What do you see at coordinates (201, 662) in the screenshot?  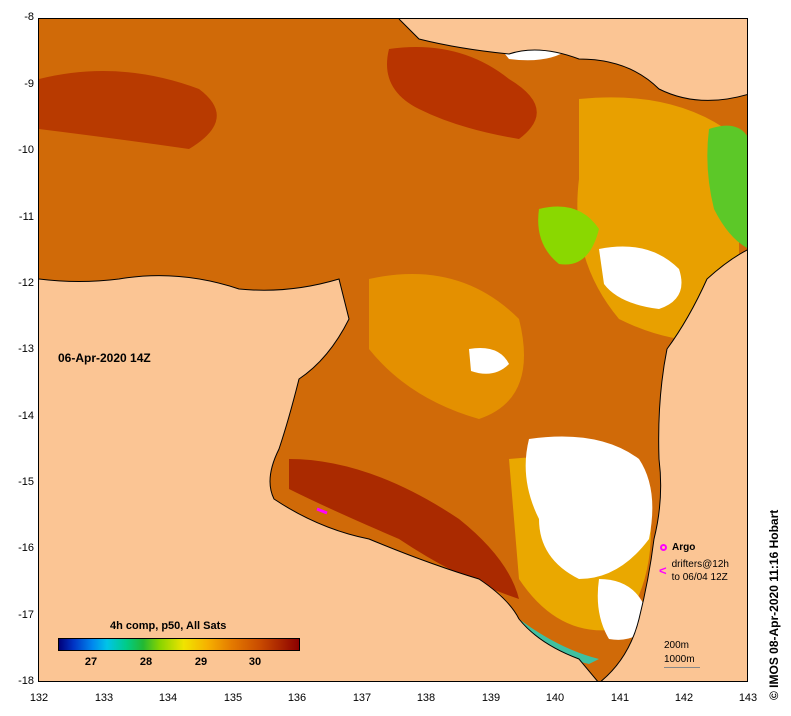 I see `colorbar-tick-label: 29` at bounding box center [201, 662].